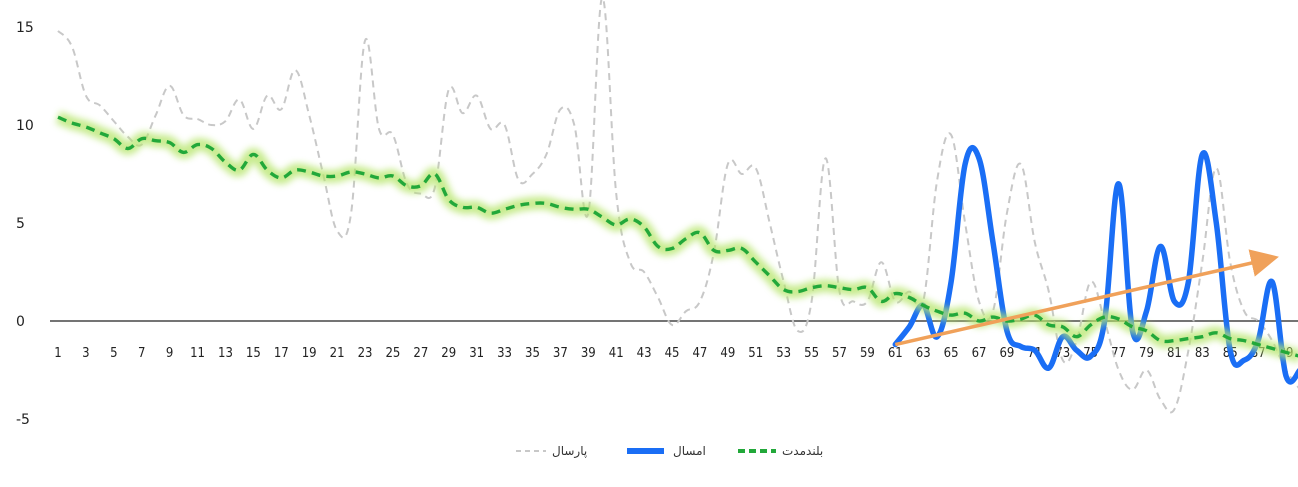 This screenshot has height=487, width=1298. What do you see at coordinates (951, 353) in the screenshot?
I see `x-tick-label: 65` at bounding box center [951, 353].